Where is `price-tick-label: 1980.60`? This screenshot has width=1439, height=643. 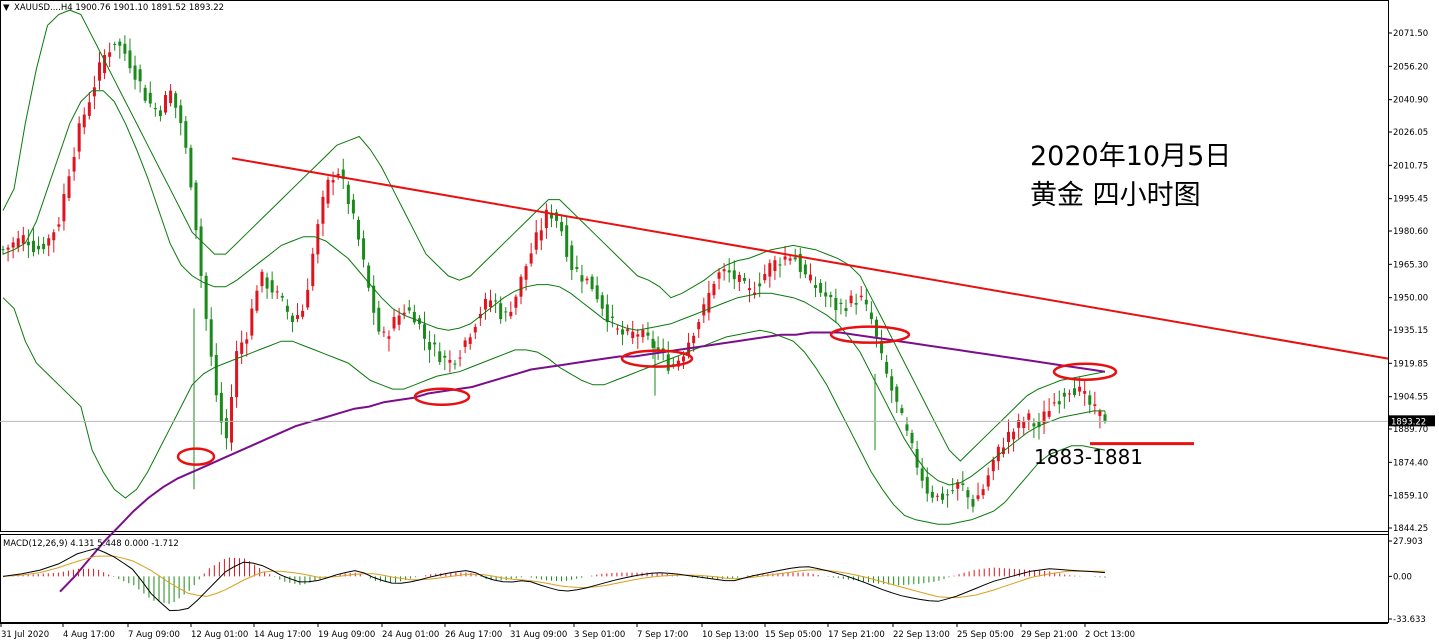 price-tick-label: 1980.60 is located at coordinates (1410, 232).